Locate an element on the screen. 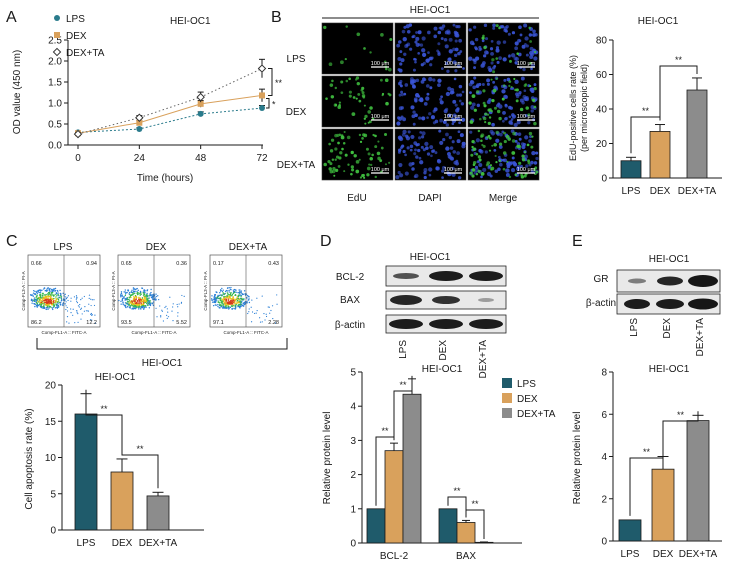 The height and width of the screenshot is (573, 731). blot-e-col-lps: LPS is located at coordinates (634, 327).